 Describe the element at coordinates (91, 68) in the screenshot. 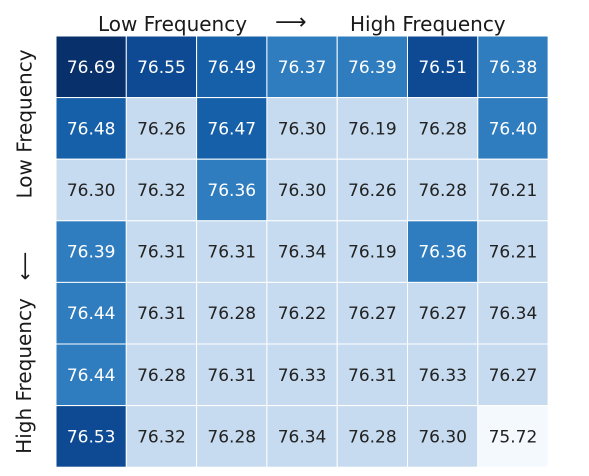

I see `heatmap-cell-label: 76.69` at that location.